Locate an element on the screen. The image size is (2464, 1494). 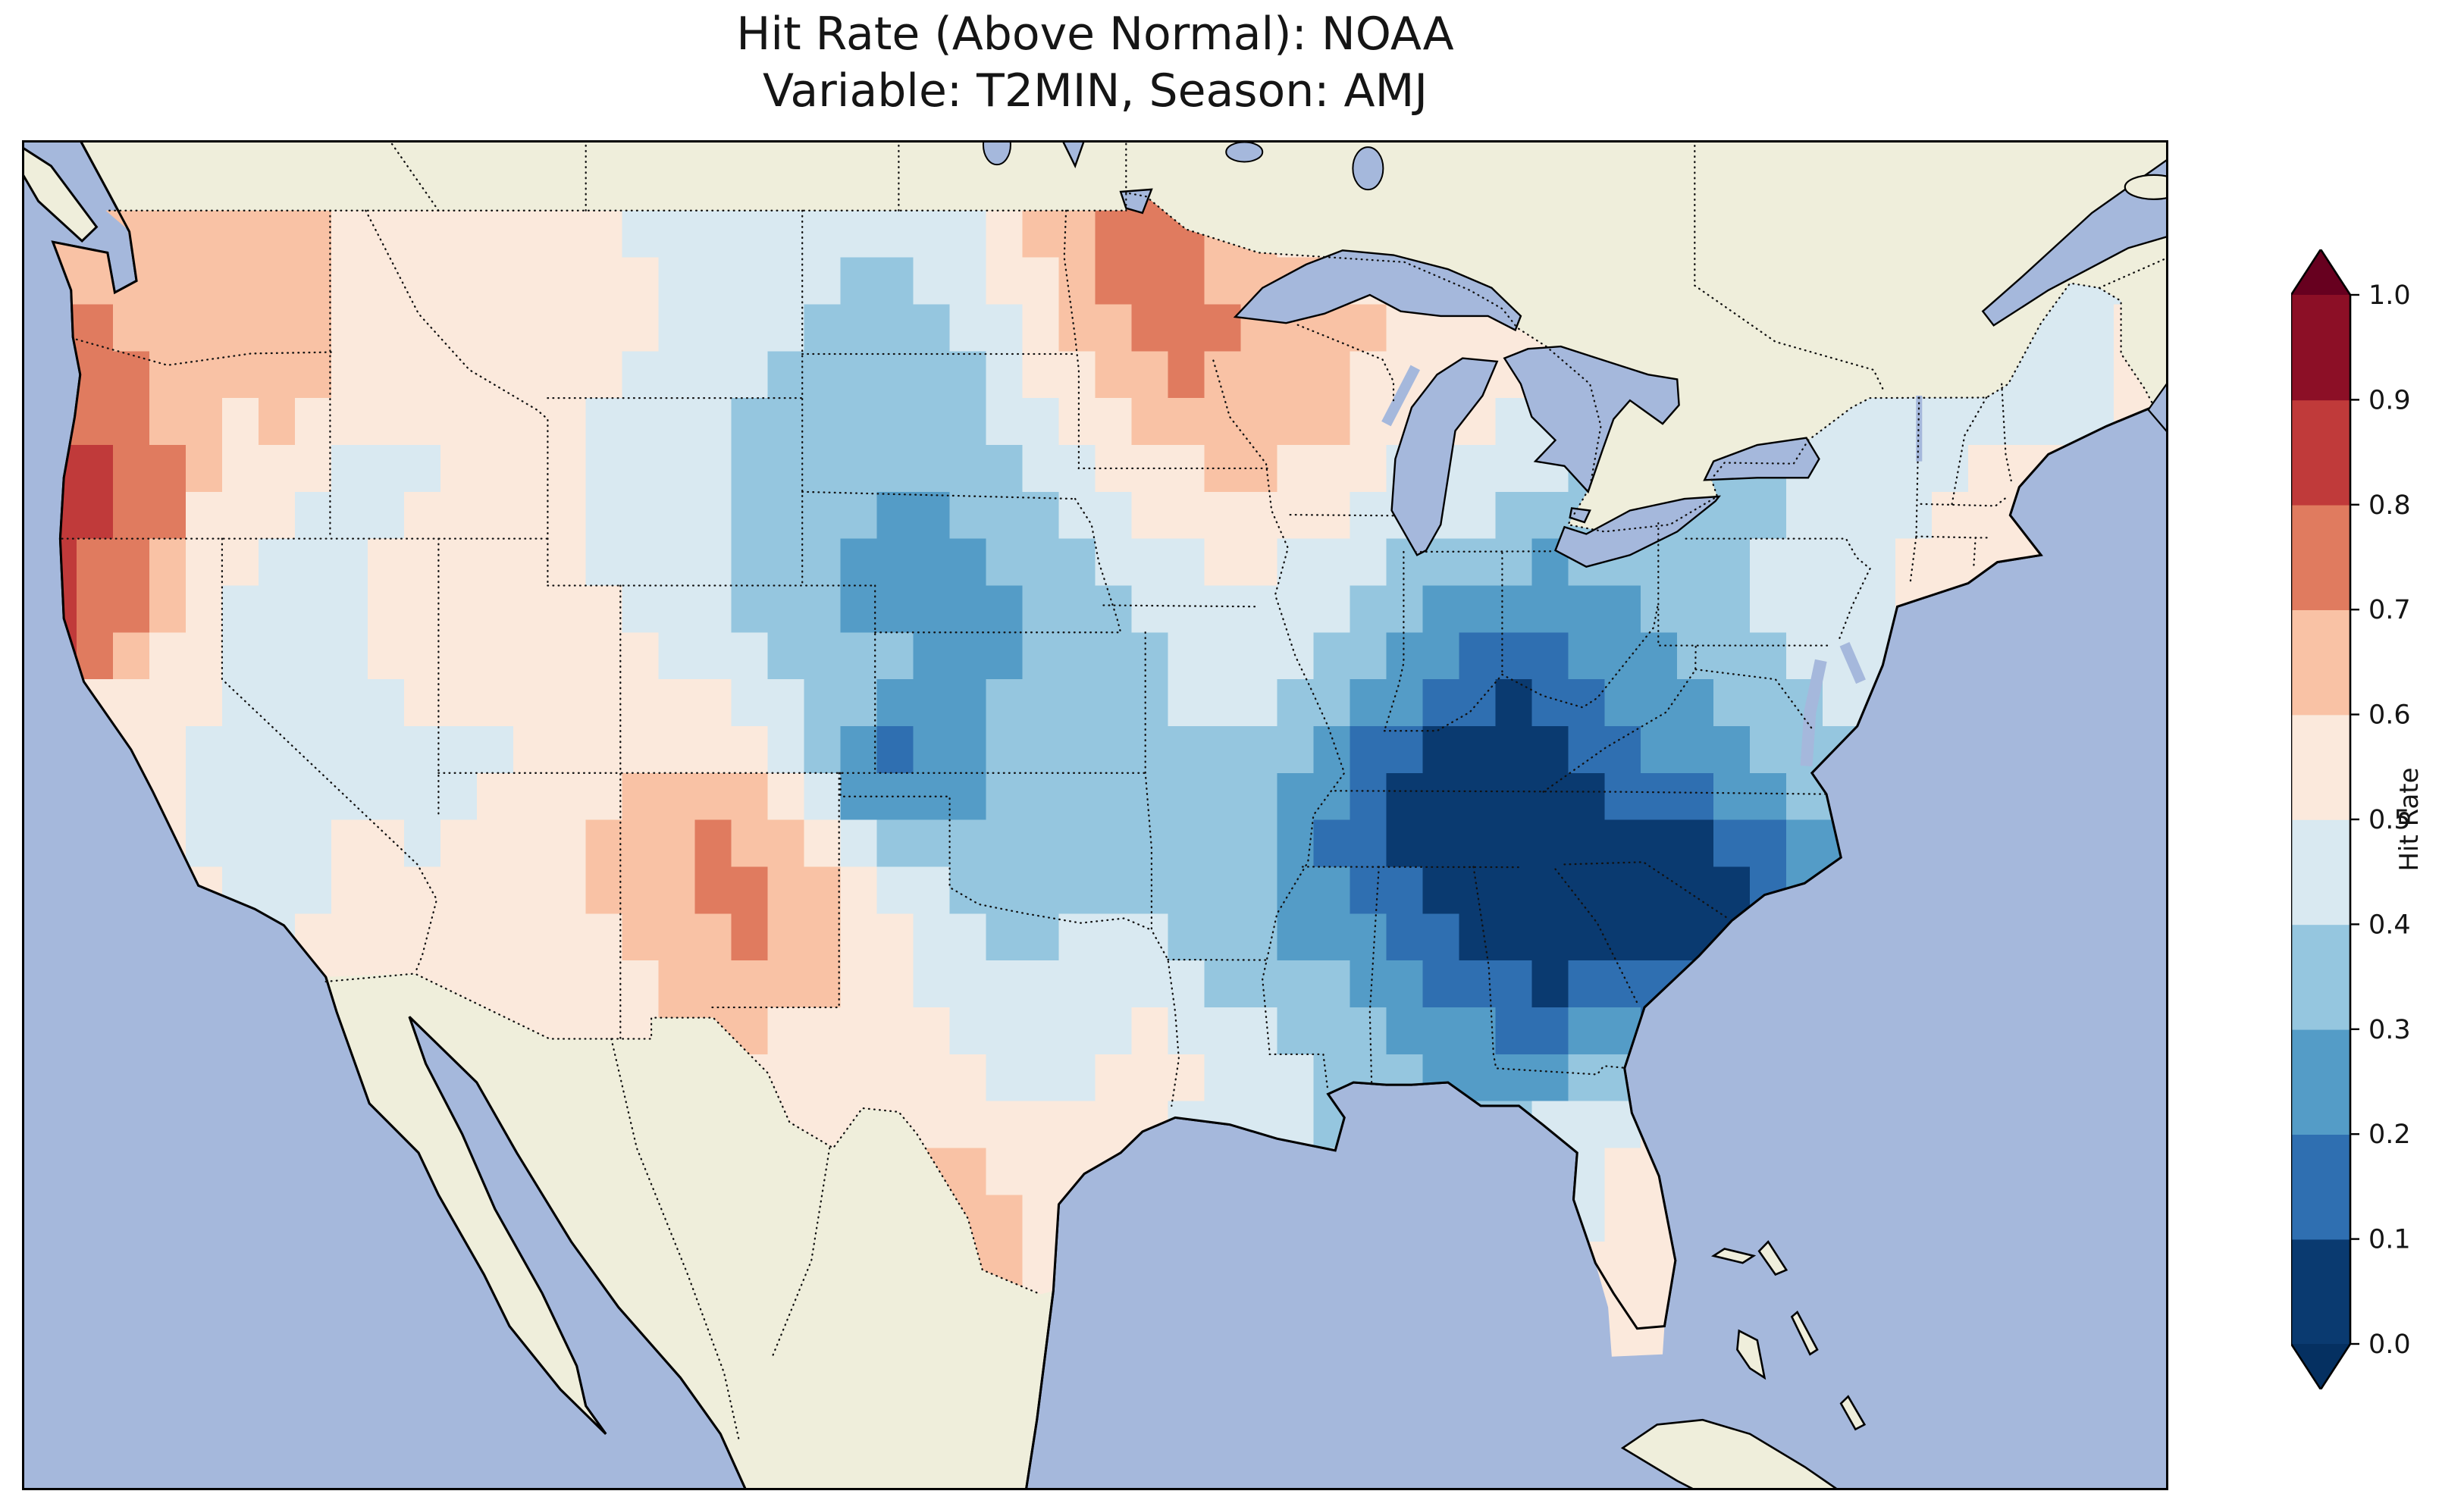
lake-ontario is located at coordinates (1762, 459).